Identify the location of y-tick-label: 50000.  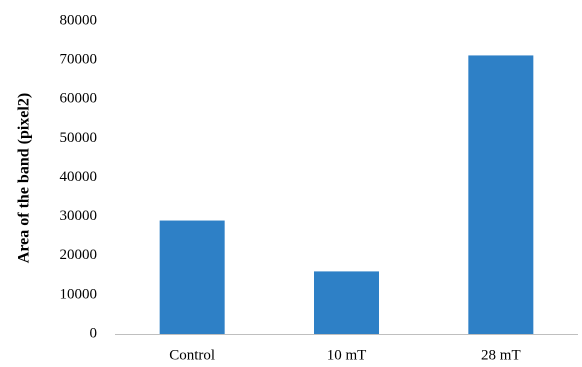
(79, 138).